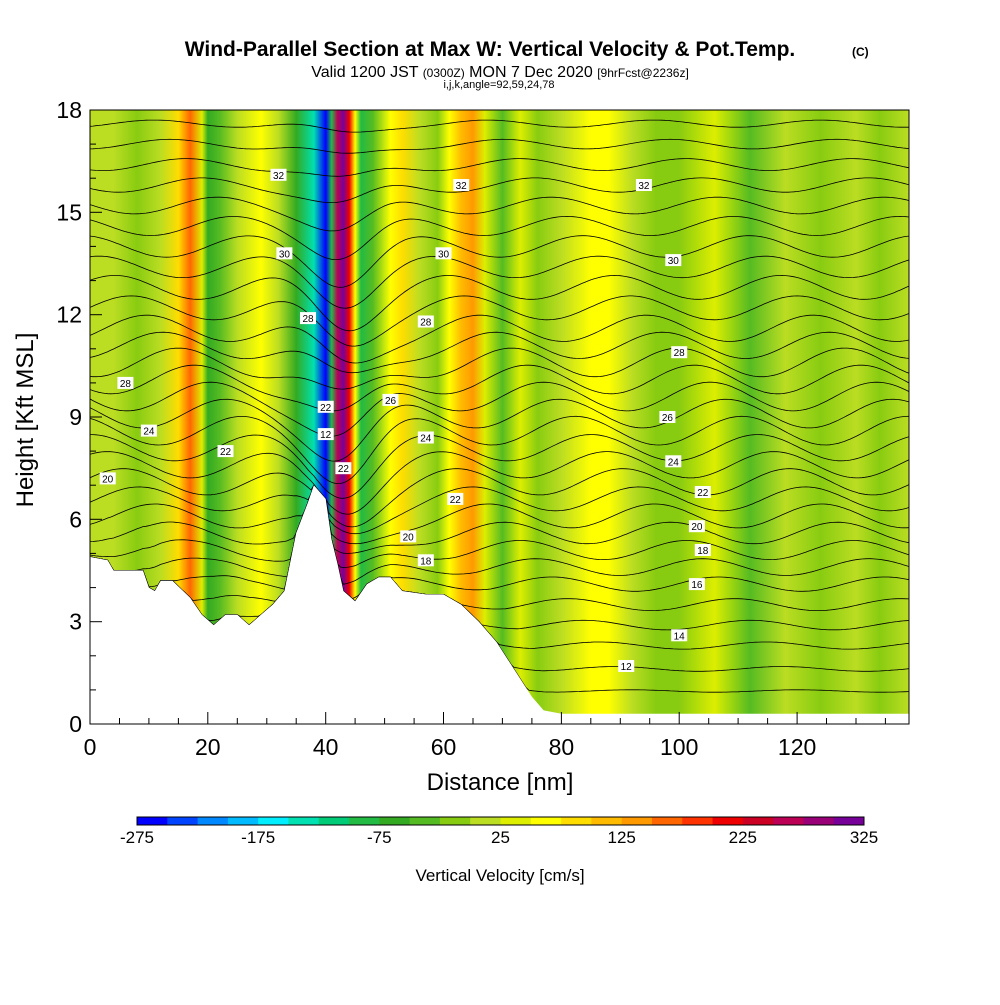 Image resolution: width=1000 pixels, height=1005 pixels. I want to click on x-tick-label: 80, so click(562, 747).